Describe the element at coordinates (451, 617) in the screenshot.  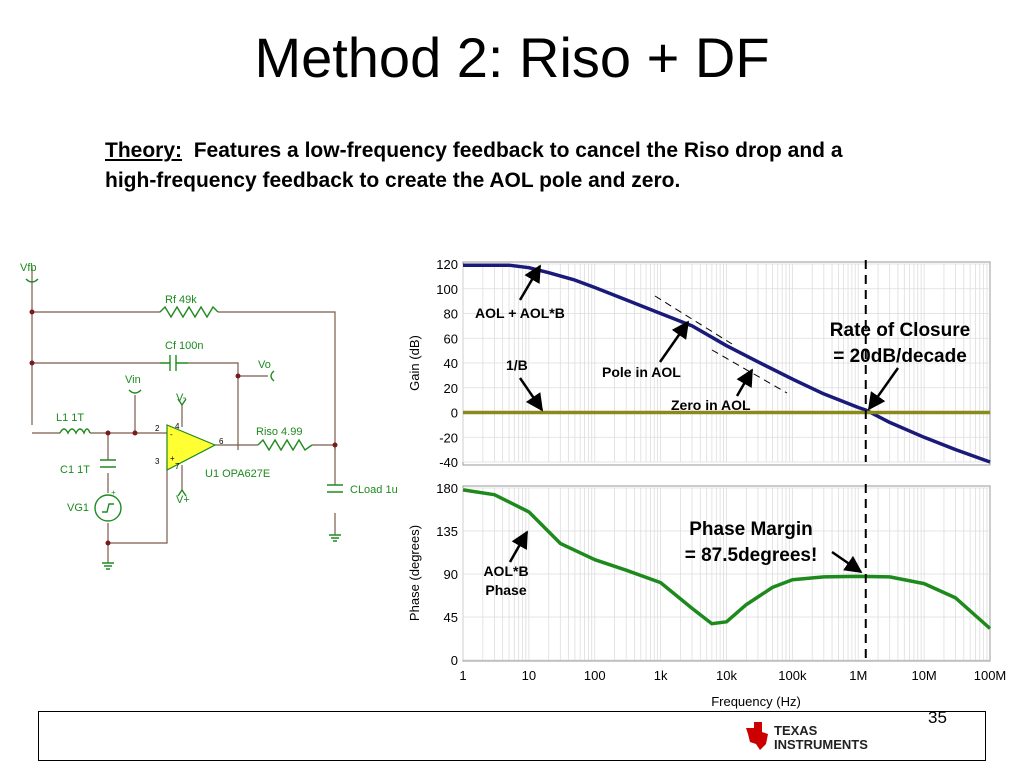
I see `y-tick-label: 45` at that location.